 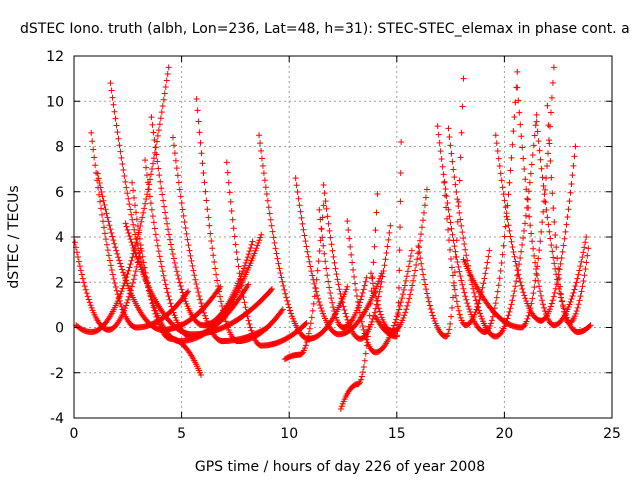 I want to click on x-tick-label: 5, so click(x=181, y=434).